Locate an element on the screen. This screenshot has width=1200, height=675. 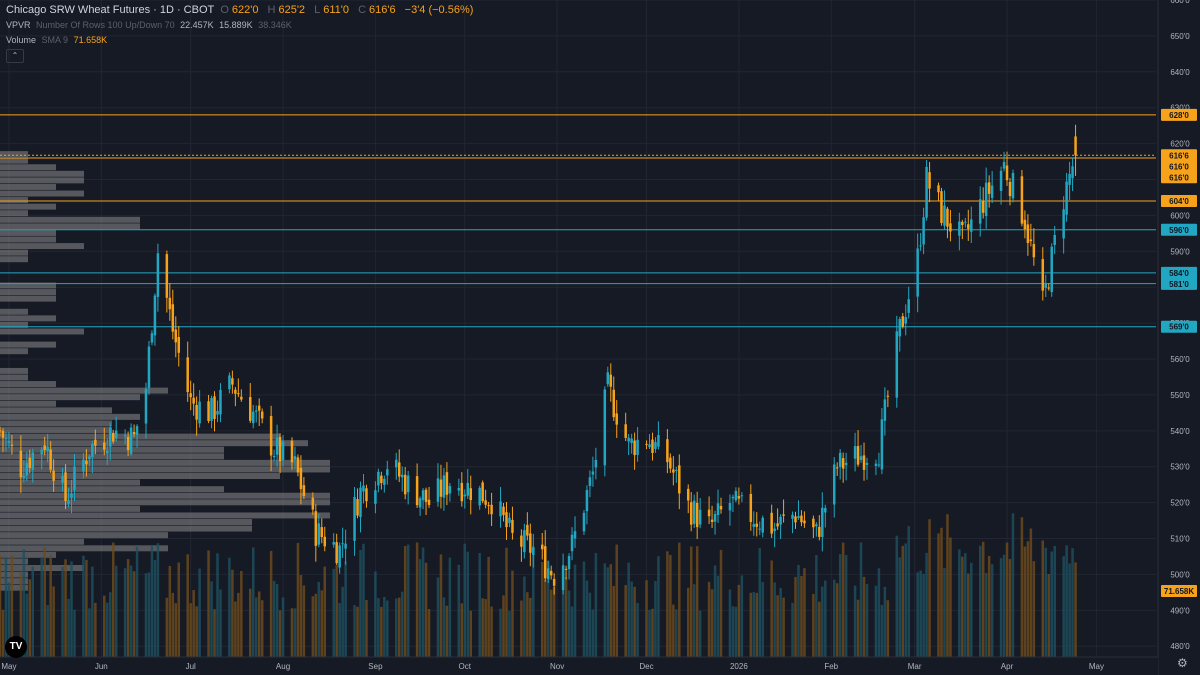
vpvr-params: Number Of Rows 100 Up/Down 70 is located at coordinates (105, 25).